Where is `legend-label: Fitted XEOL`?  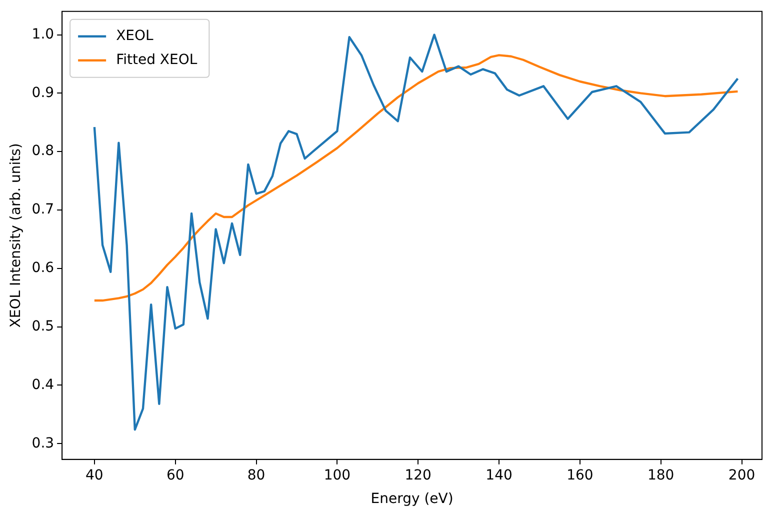
legend-label: Fitted XEOL is located at coordinates (157, 60).